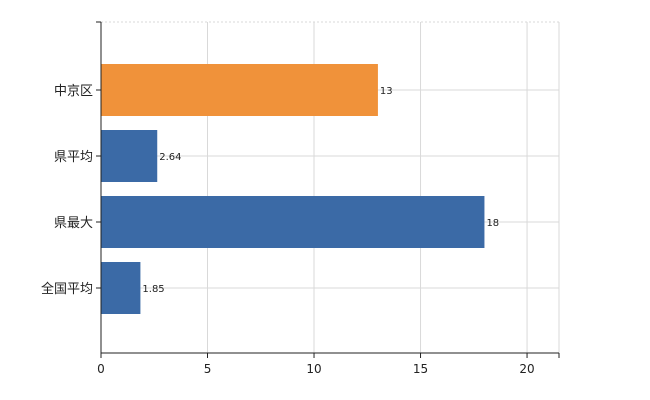  Describe the element at coordinates (386, 91) in the screenshot. I see `data-label-0: 13` at that location.